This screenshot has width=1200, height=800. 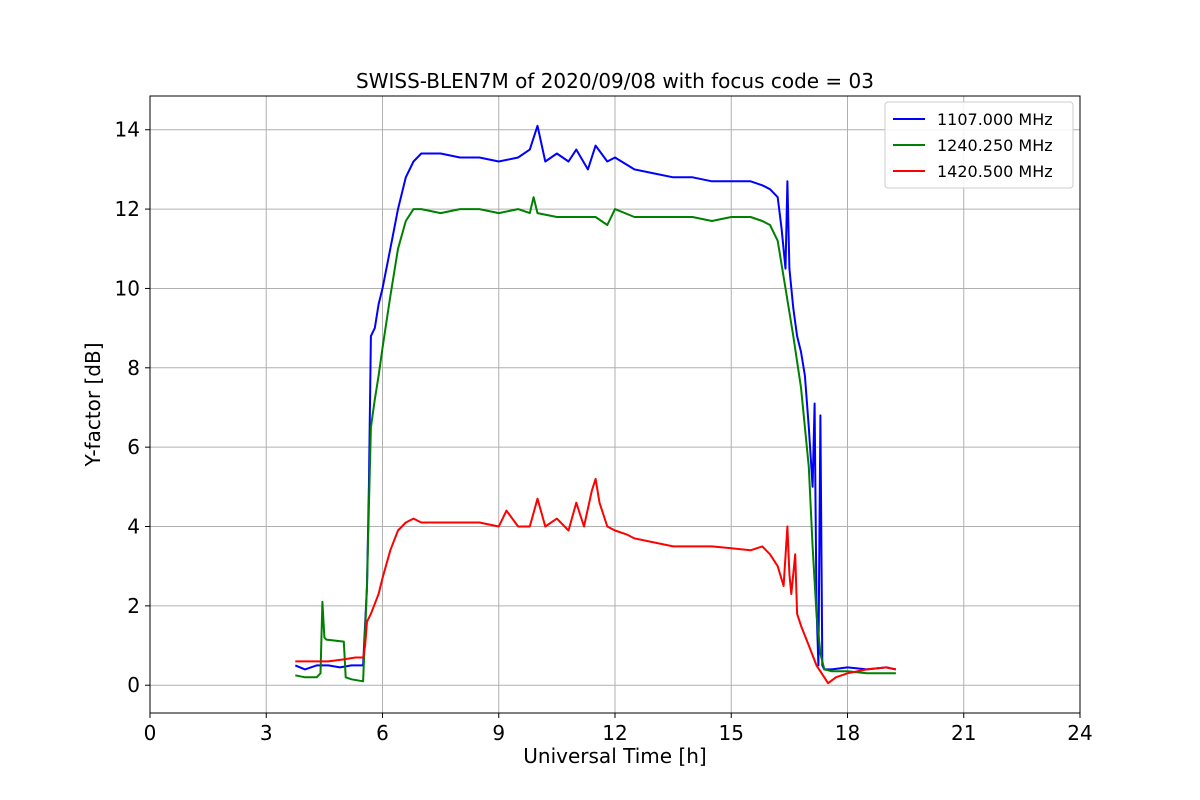 I want to click on legend: 1107.000 MHz 1240.250 MHz 1420.500 MHz, so click(x=979, y=145).